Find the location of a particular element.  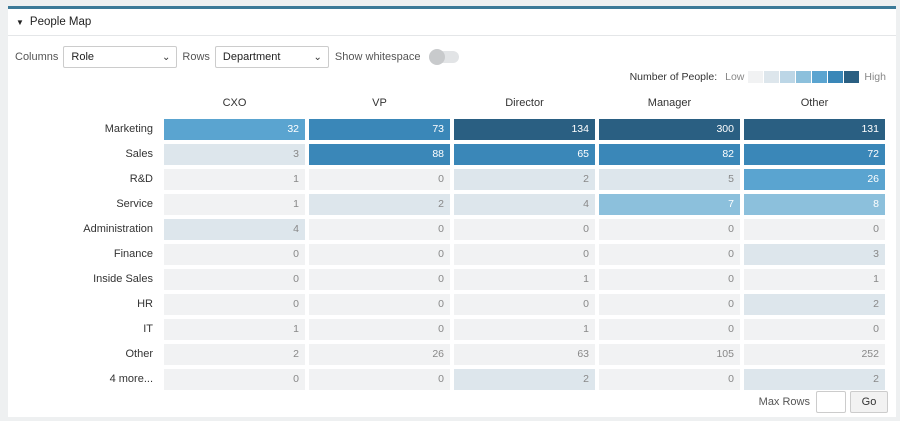

heatmap-cell: 300 is located at coordinates (669, 129).